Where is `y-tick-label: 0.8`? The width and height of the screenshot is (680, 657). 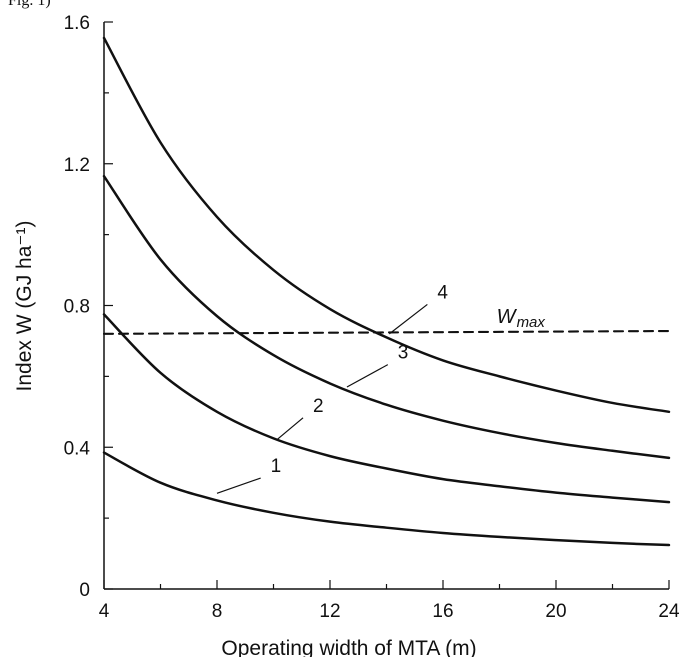
y-tick-label: 0.8 is located at coordinates (77, 307).